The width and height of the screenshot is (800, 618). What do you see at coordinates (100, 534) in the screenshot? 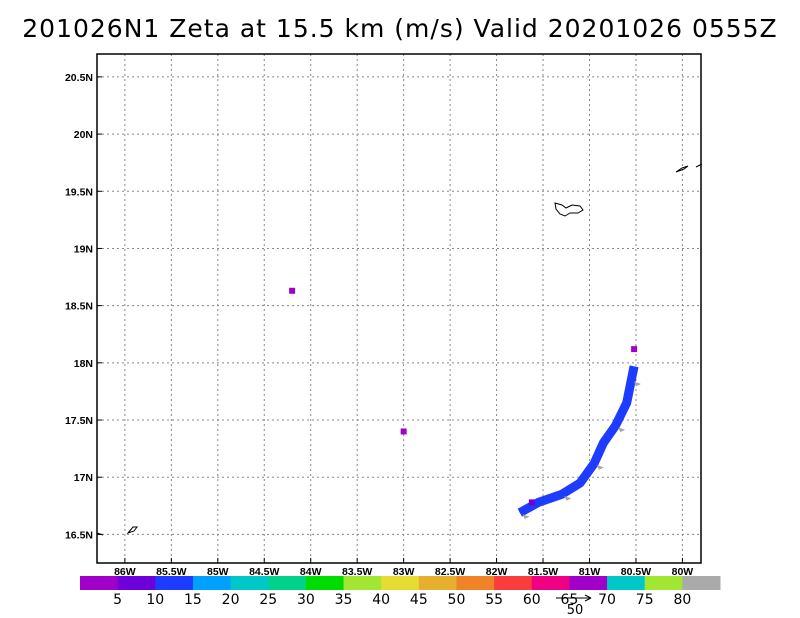
I see `honduras-coastline` at bounding box center [100, 534].